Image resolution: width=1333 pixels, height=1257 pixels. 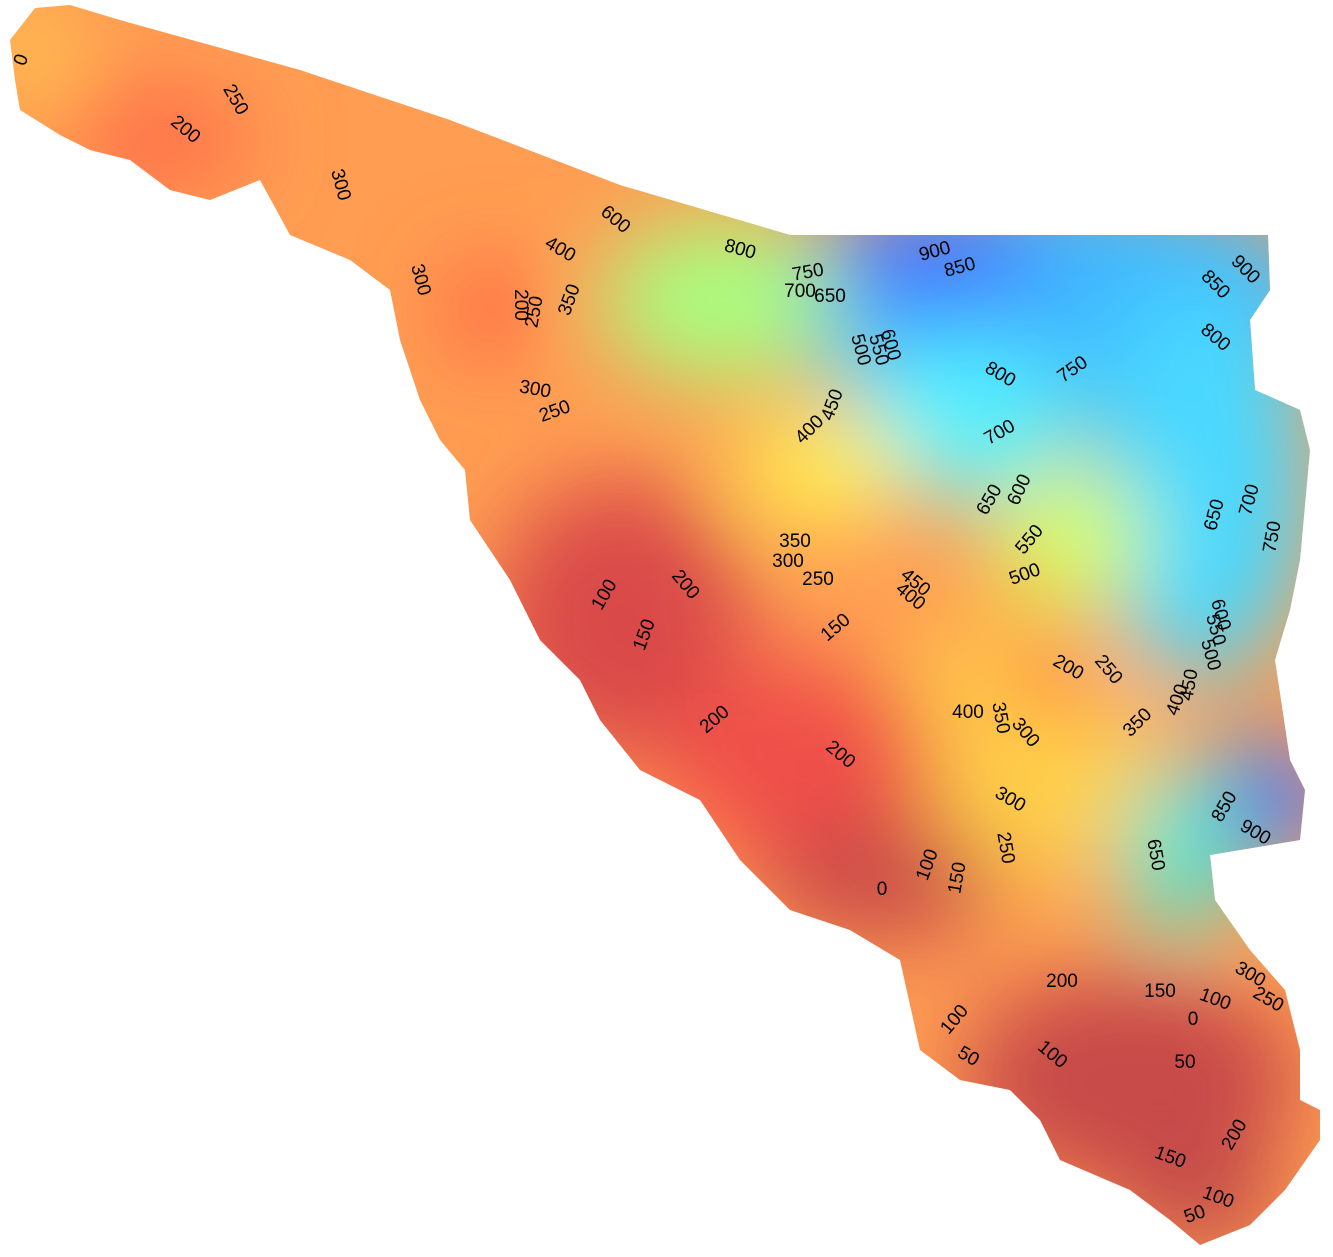 What do you see at coordinates (1160, 991) in the screenshot?
I see `contour-label: 150` at bounding box center [1160, 991].